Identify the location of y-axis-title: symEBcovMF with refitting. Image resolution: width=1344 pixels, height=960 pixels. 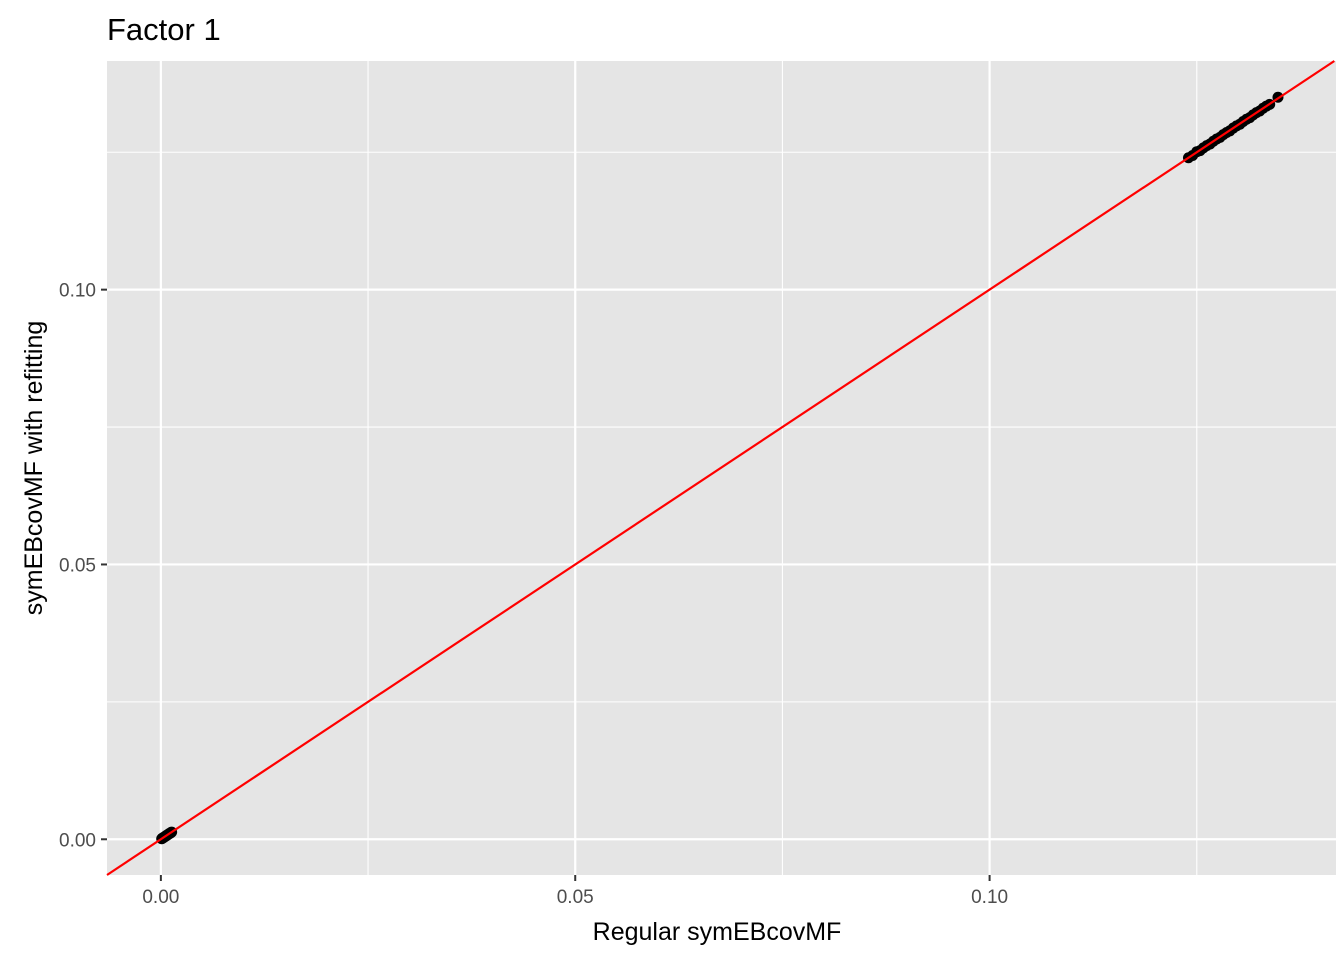
(34, 468).